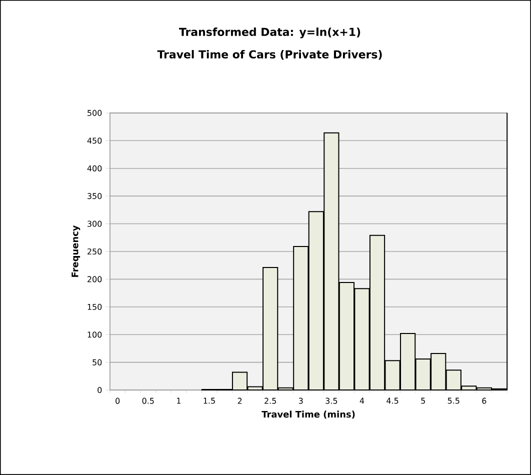 The image size is (531, 475). I want to click on chart-subtitle: Travel Time of Cars (Private Drivers), so click(269, 55).